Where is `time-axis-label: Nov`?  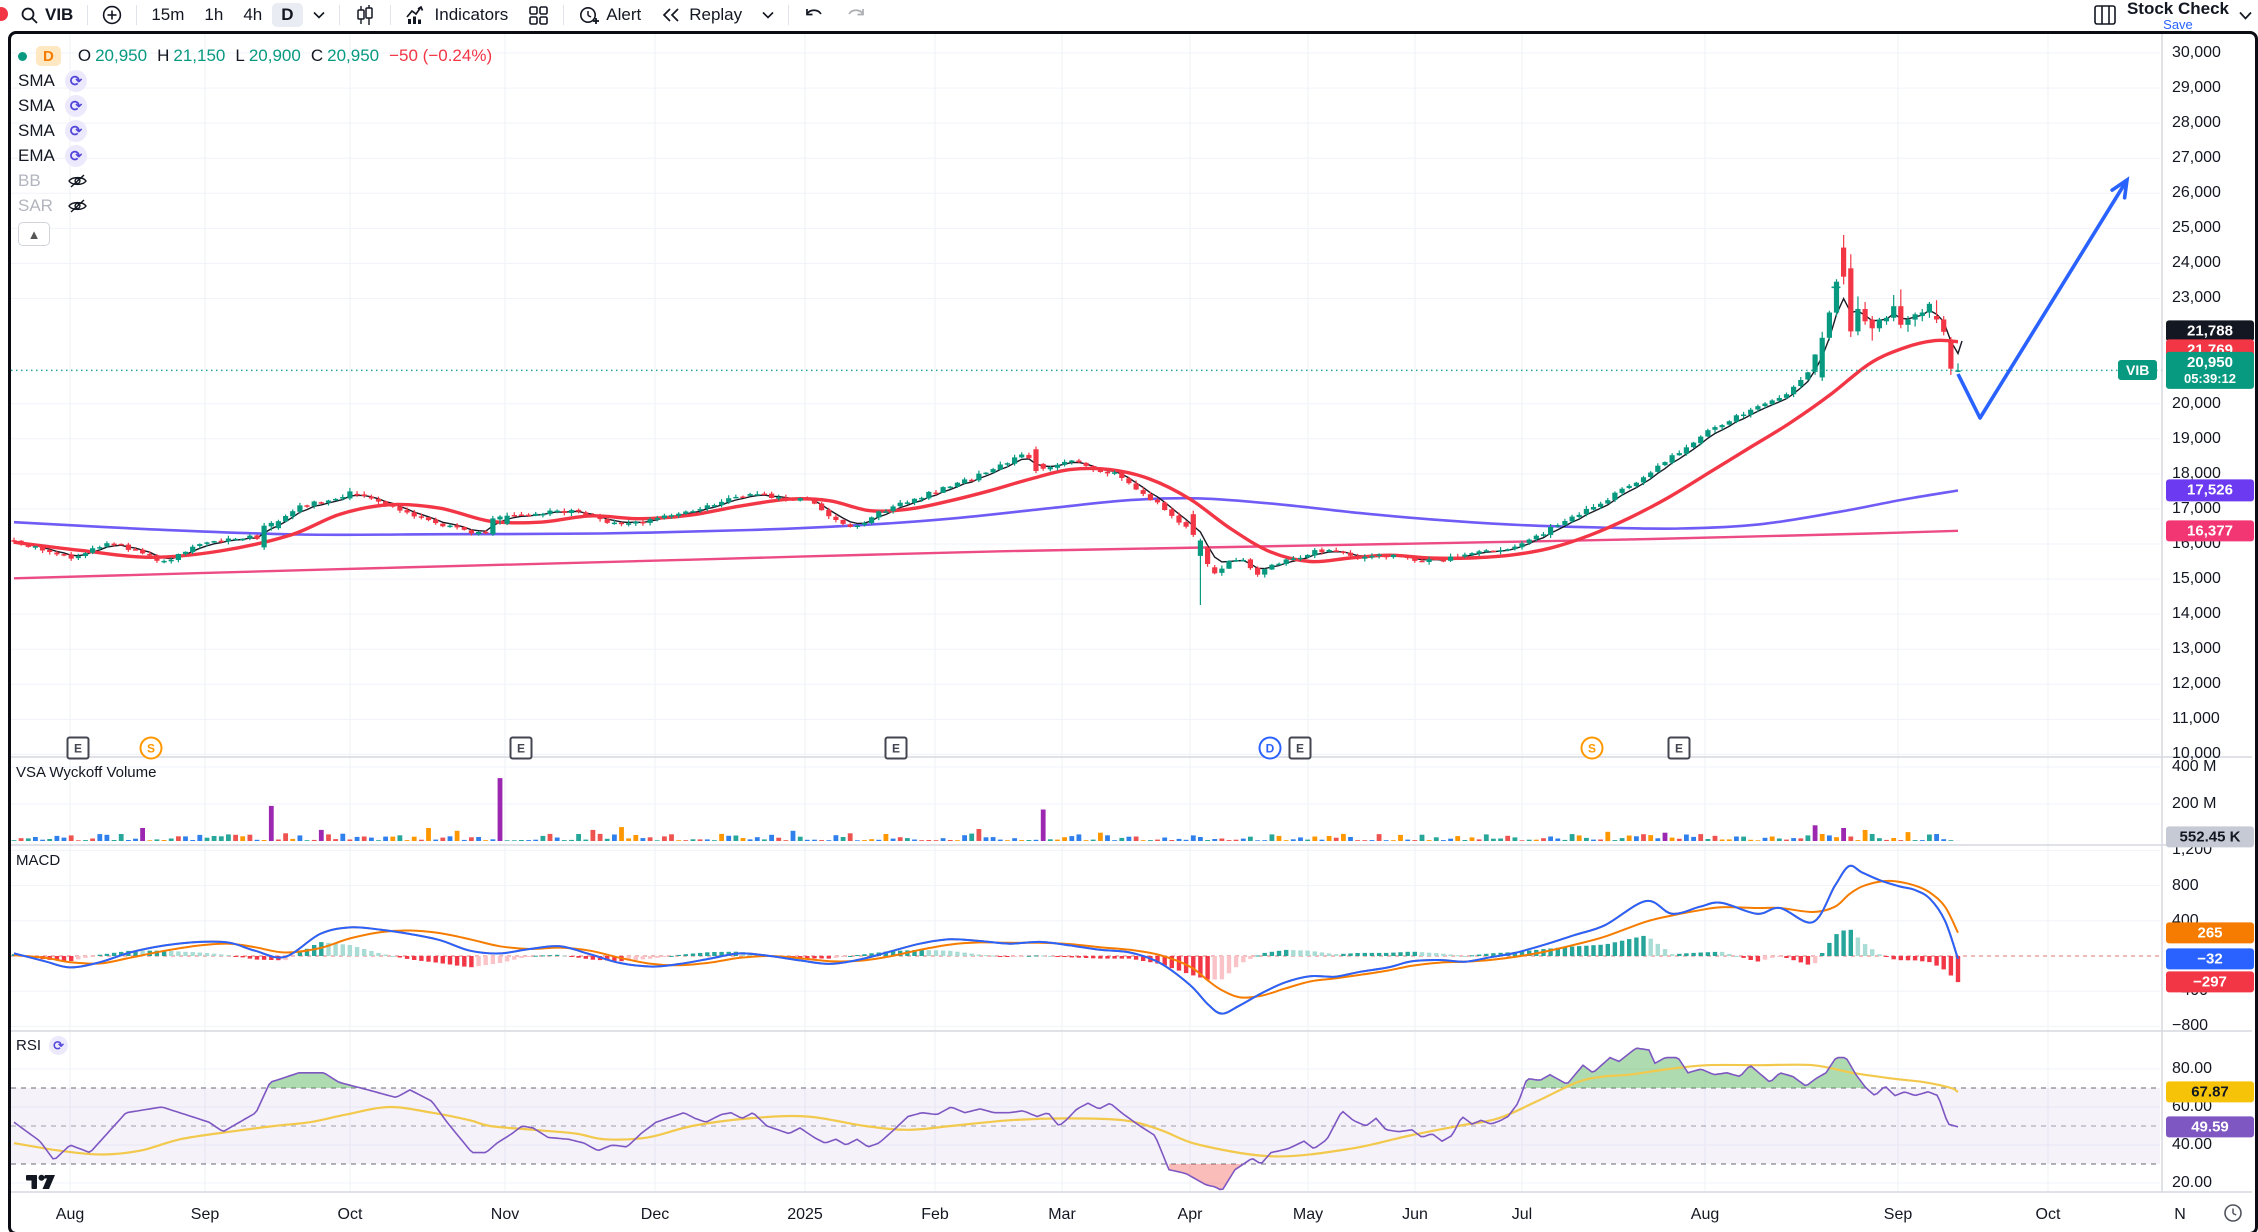
time-axis-label: Nov is located at coordinates (505, 1214).